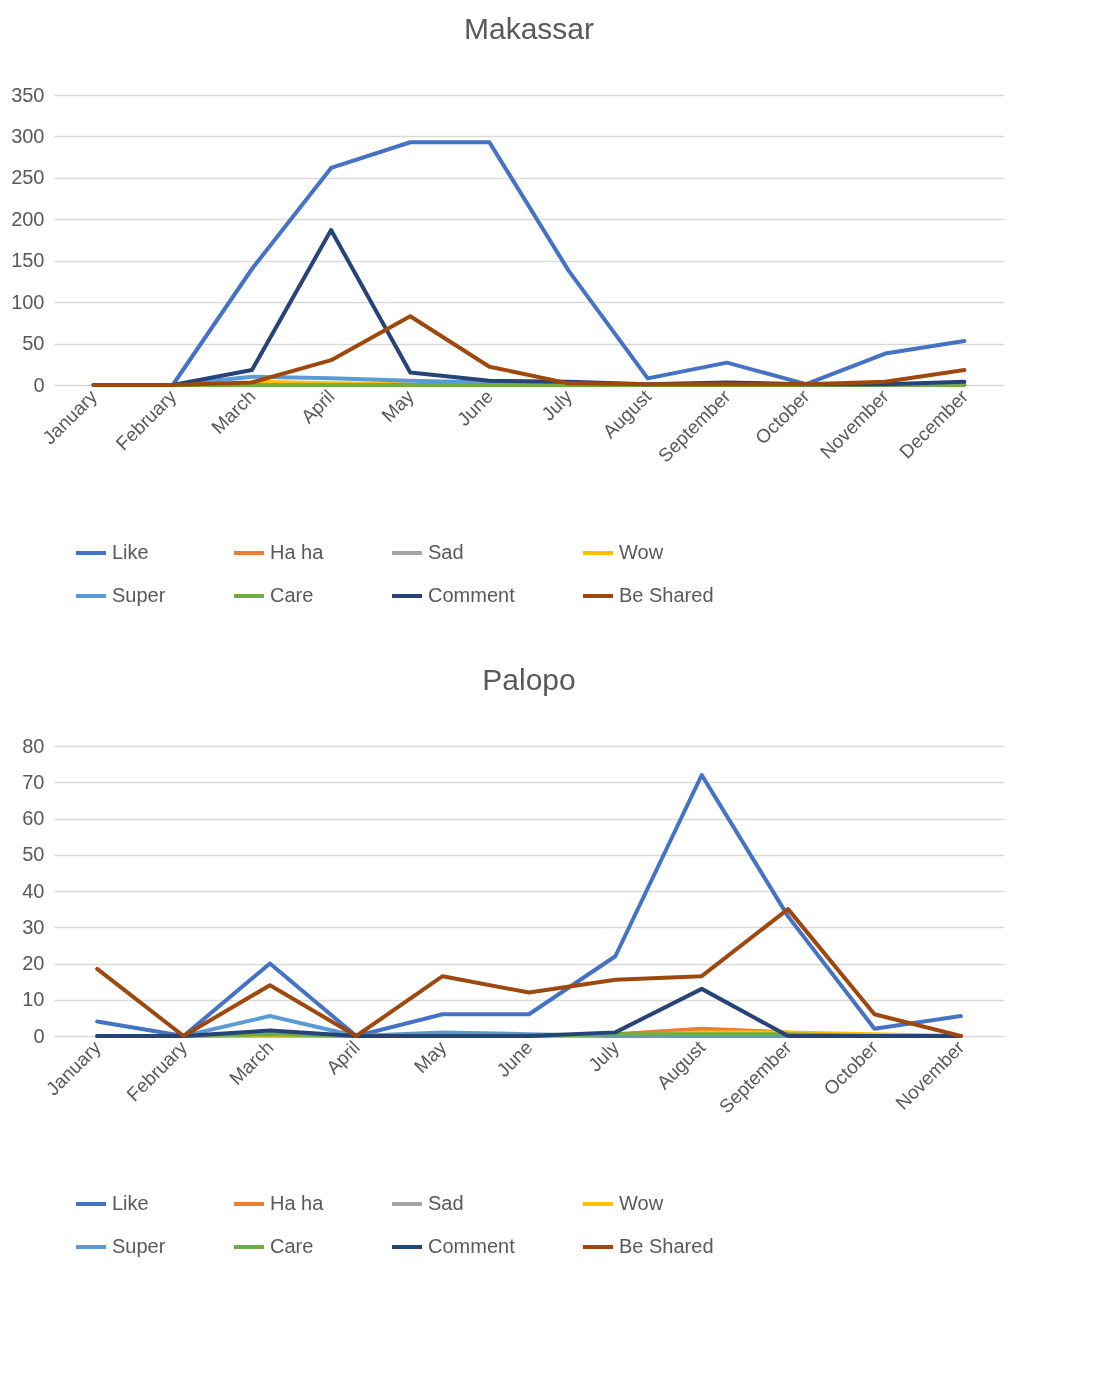 Image resolution: width=1094 pixels, height=1398 pixels. What do you see at coordinates (33, 963) in the screenshot?
I see `y-tick-label: 20` at bounding box center [33, 963].